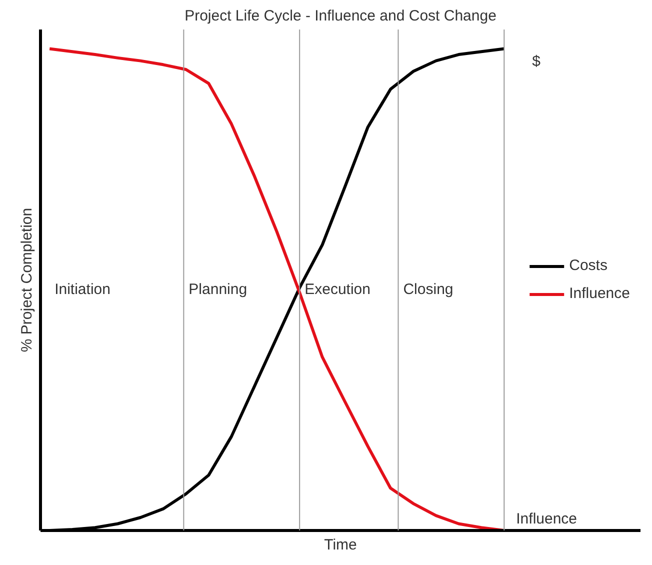 The height and width of the screenshot is (565, 652). I want to click on annotation: Closing, so click(428, 289).